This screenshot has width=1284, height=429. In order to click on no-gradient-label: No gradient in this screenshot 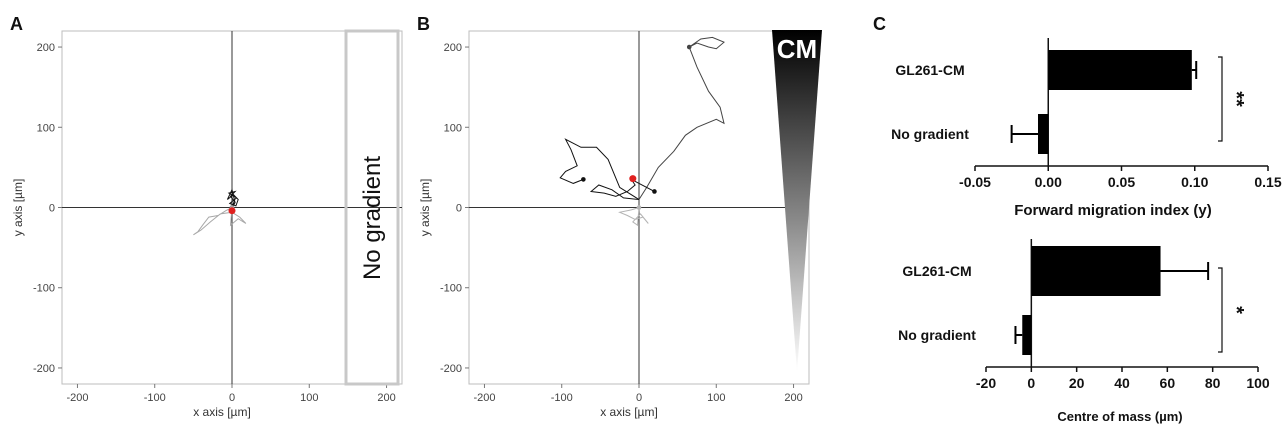, I will do `click(372, 218)`.